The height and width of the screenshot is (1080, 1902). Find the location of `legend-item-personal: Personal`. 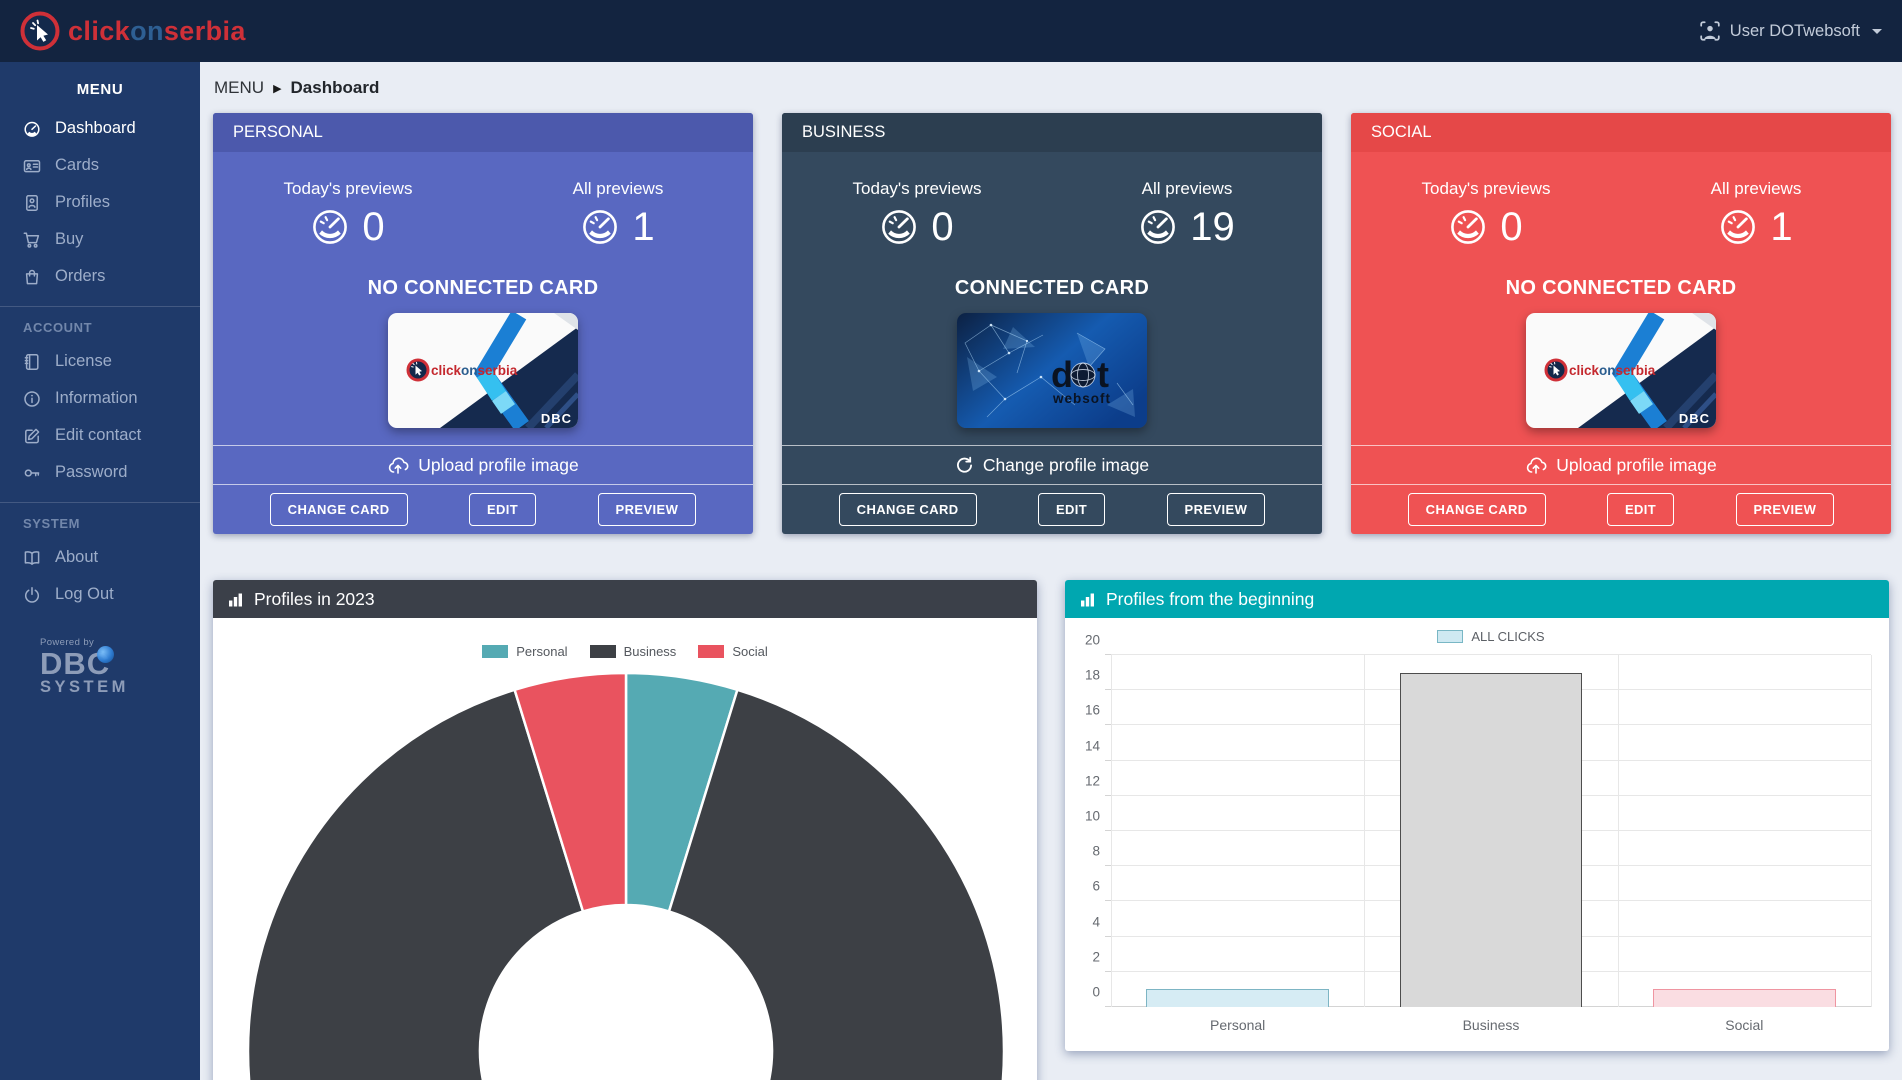

legend-item-personal: Personal is located at coordinates (525, 651).